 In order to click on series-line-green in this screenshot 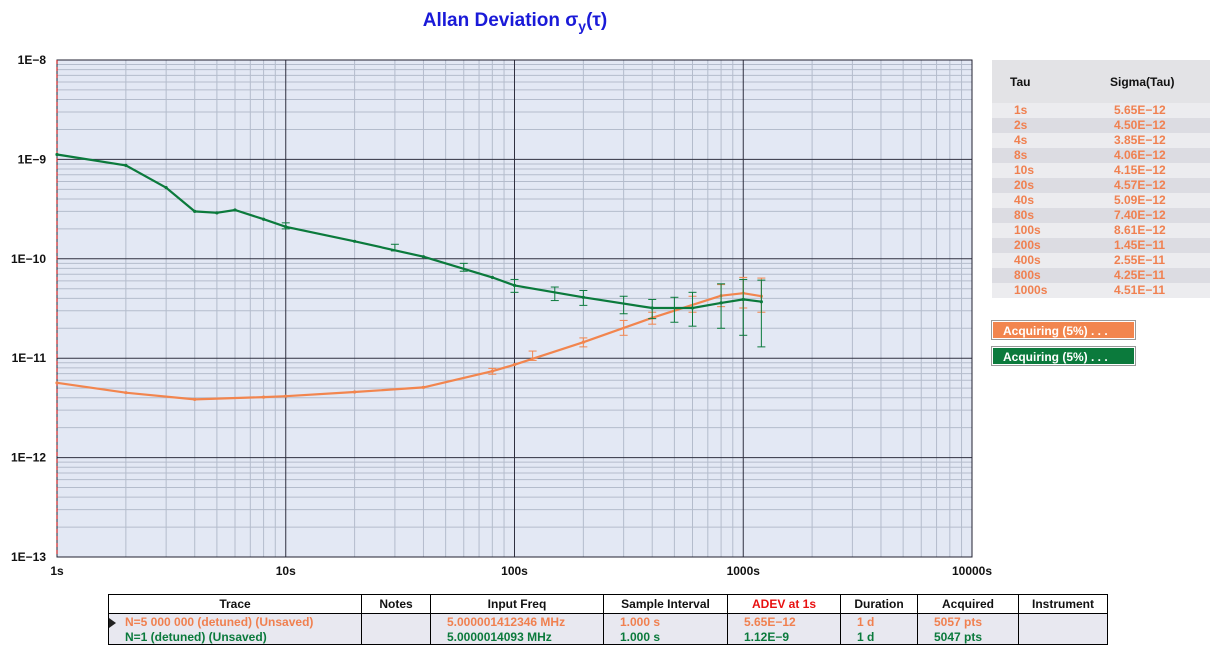, I will do `click(409, 231)`.